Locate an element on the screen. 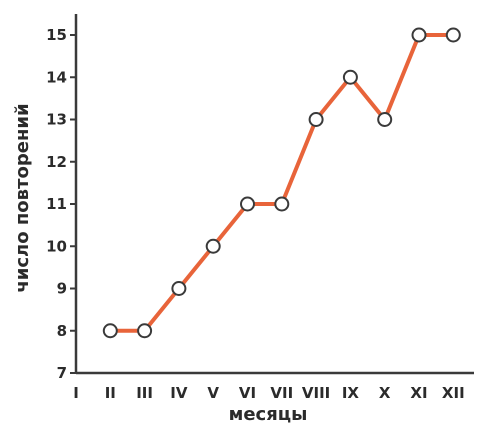  x-tick-label: X is located at coordinates (385, 393).